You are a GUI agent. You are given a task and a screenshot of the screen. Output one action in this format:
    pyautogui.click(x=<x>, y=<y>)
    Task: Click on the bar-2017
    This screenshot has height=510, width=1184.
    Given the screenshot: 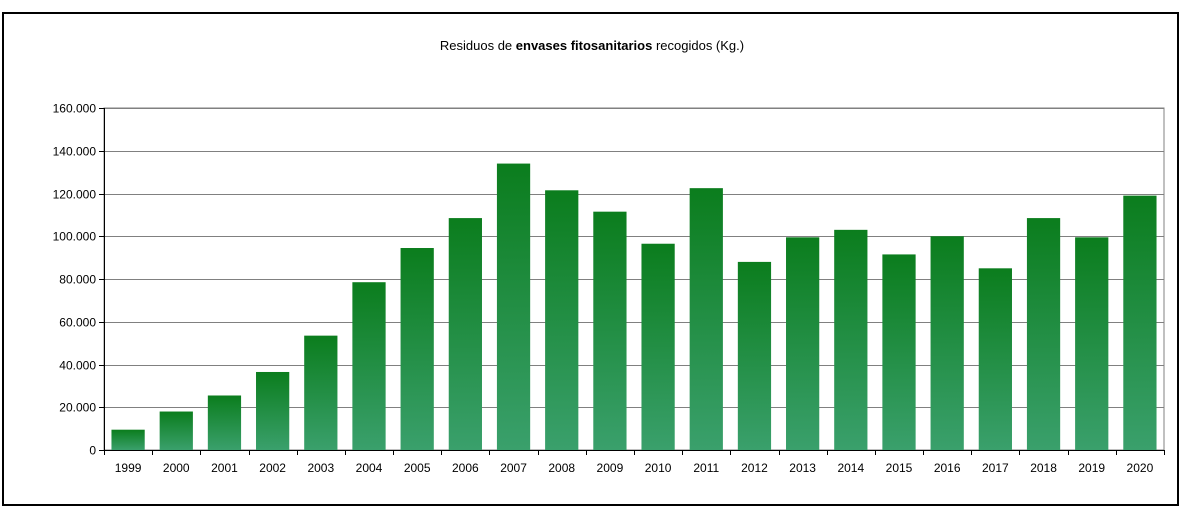 What is the action you would take?
    pyautogui.click(x=995, y=359)
    